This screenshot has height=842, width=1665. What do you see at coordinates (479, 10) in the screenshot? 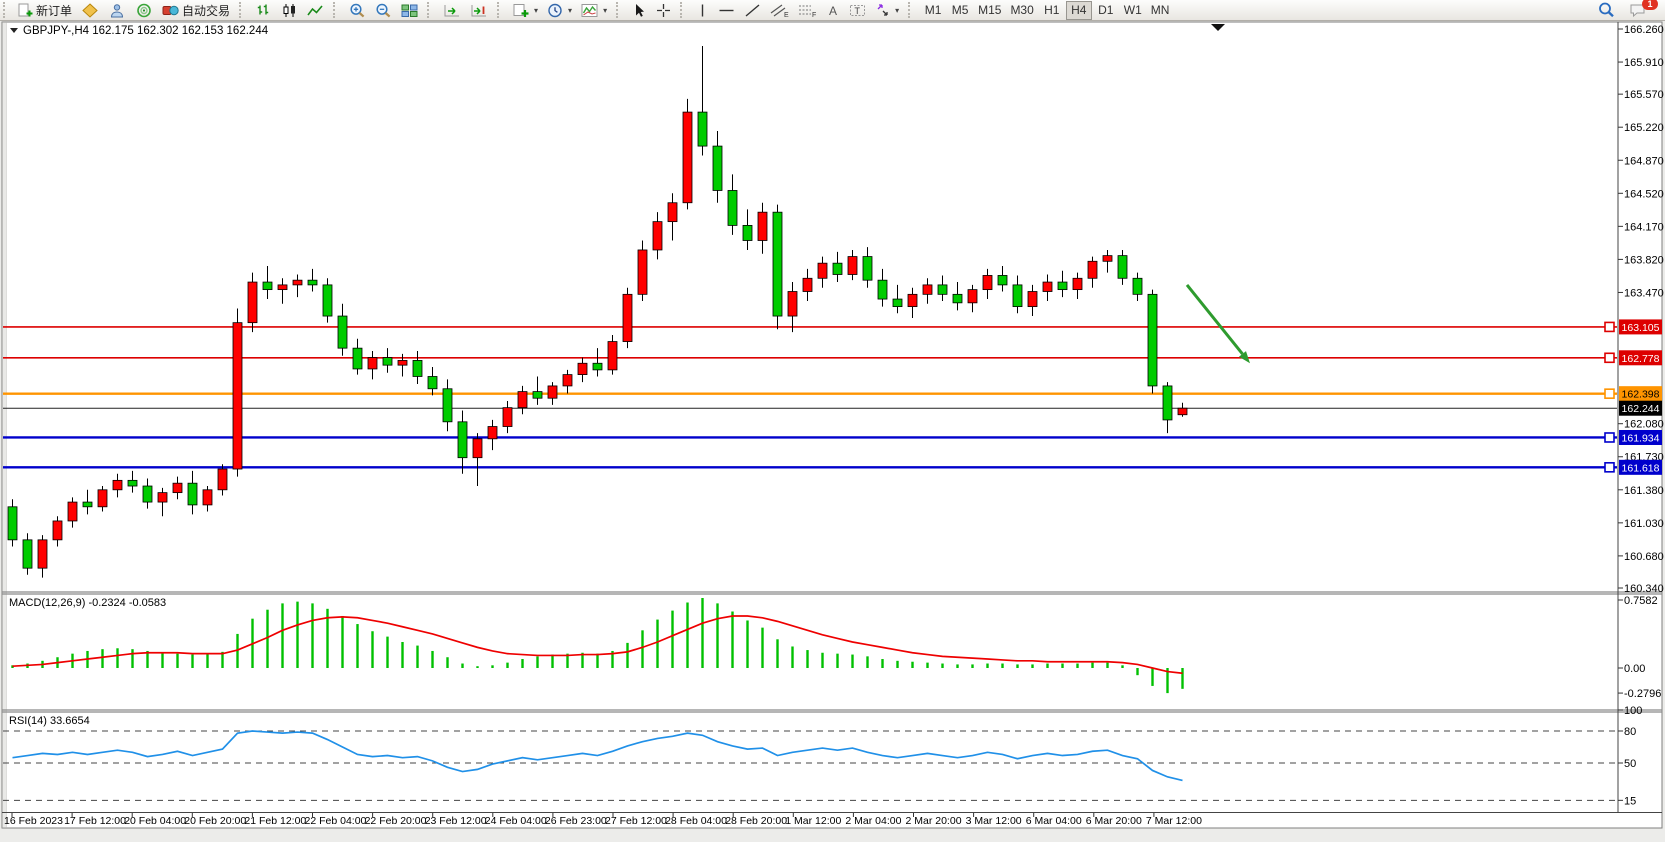
I see `chart-shift-icon` at bounding box center [479, 10].